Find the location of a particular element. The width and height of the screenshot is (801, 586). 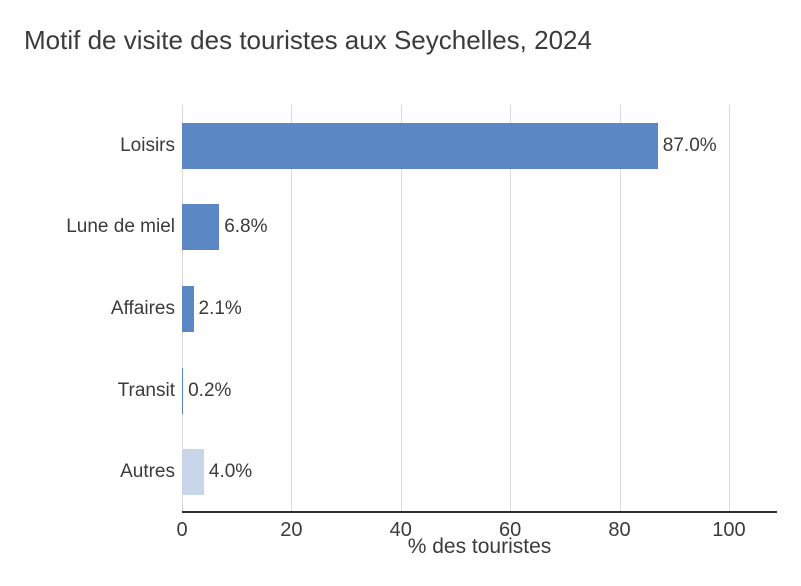

x-tick-label: 40 is located at coordinates (400, 530).